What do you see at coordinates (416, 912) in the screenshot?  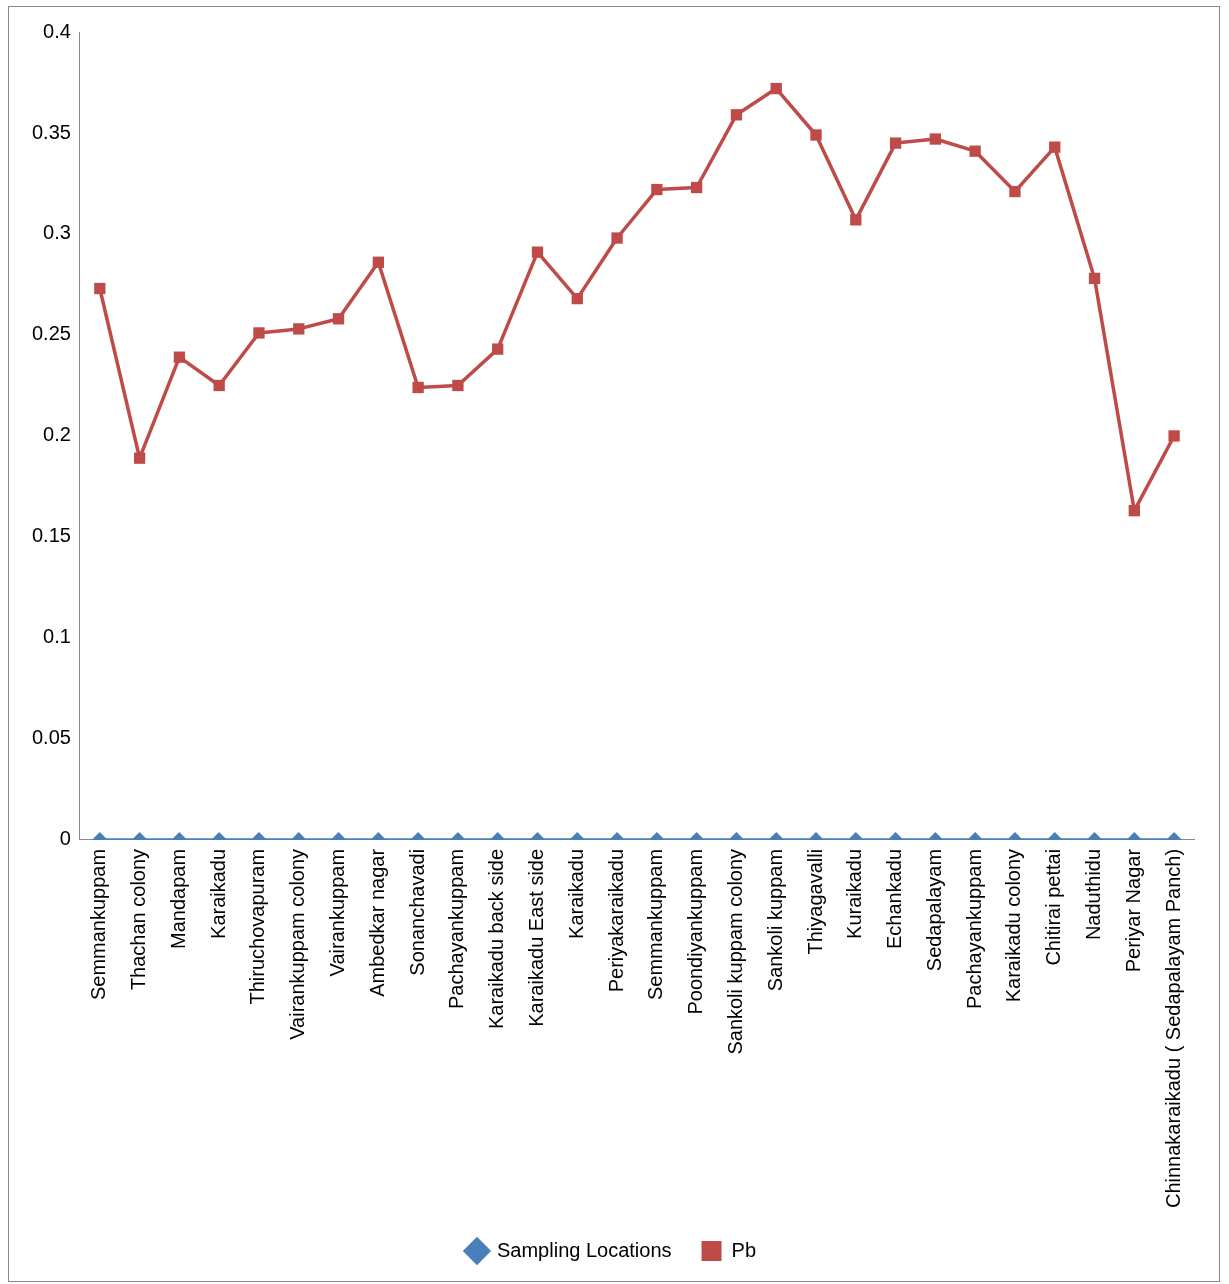 I see `x-tick-label: Sonanchavadi` at bounding box center [416, 912].